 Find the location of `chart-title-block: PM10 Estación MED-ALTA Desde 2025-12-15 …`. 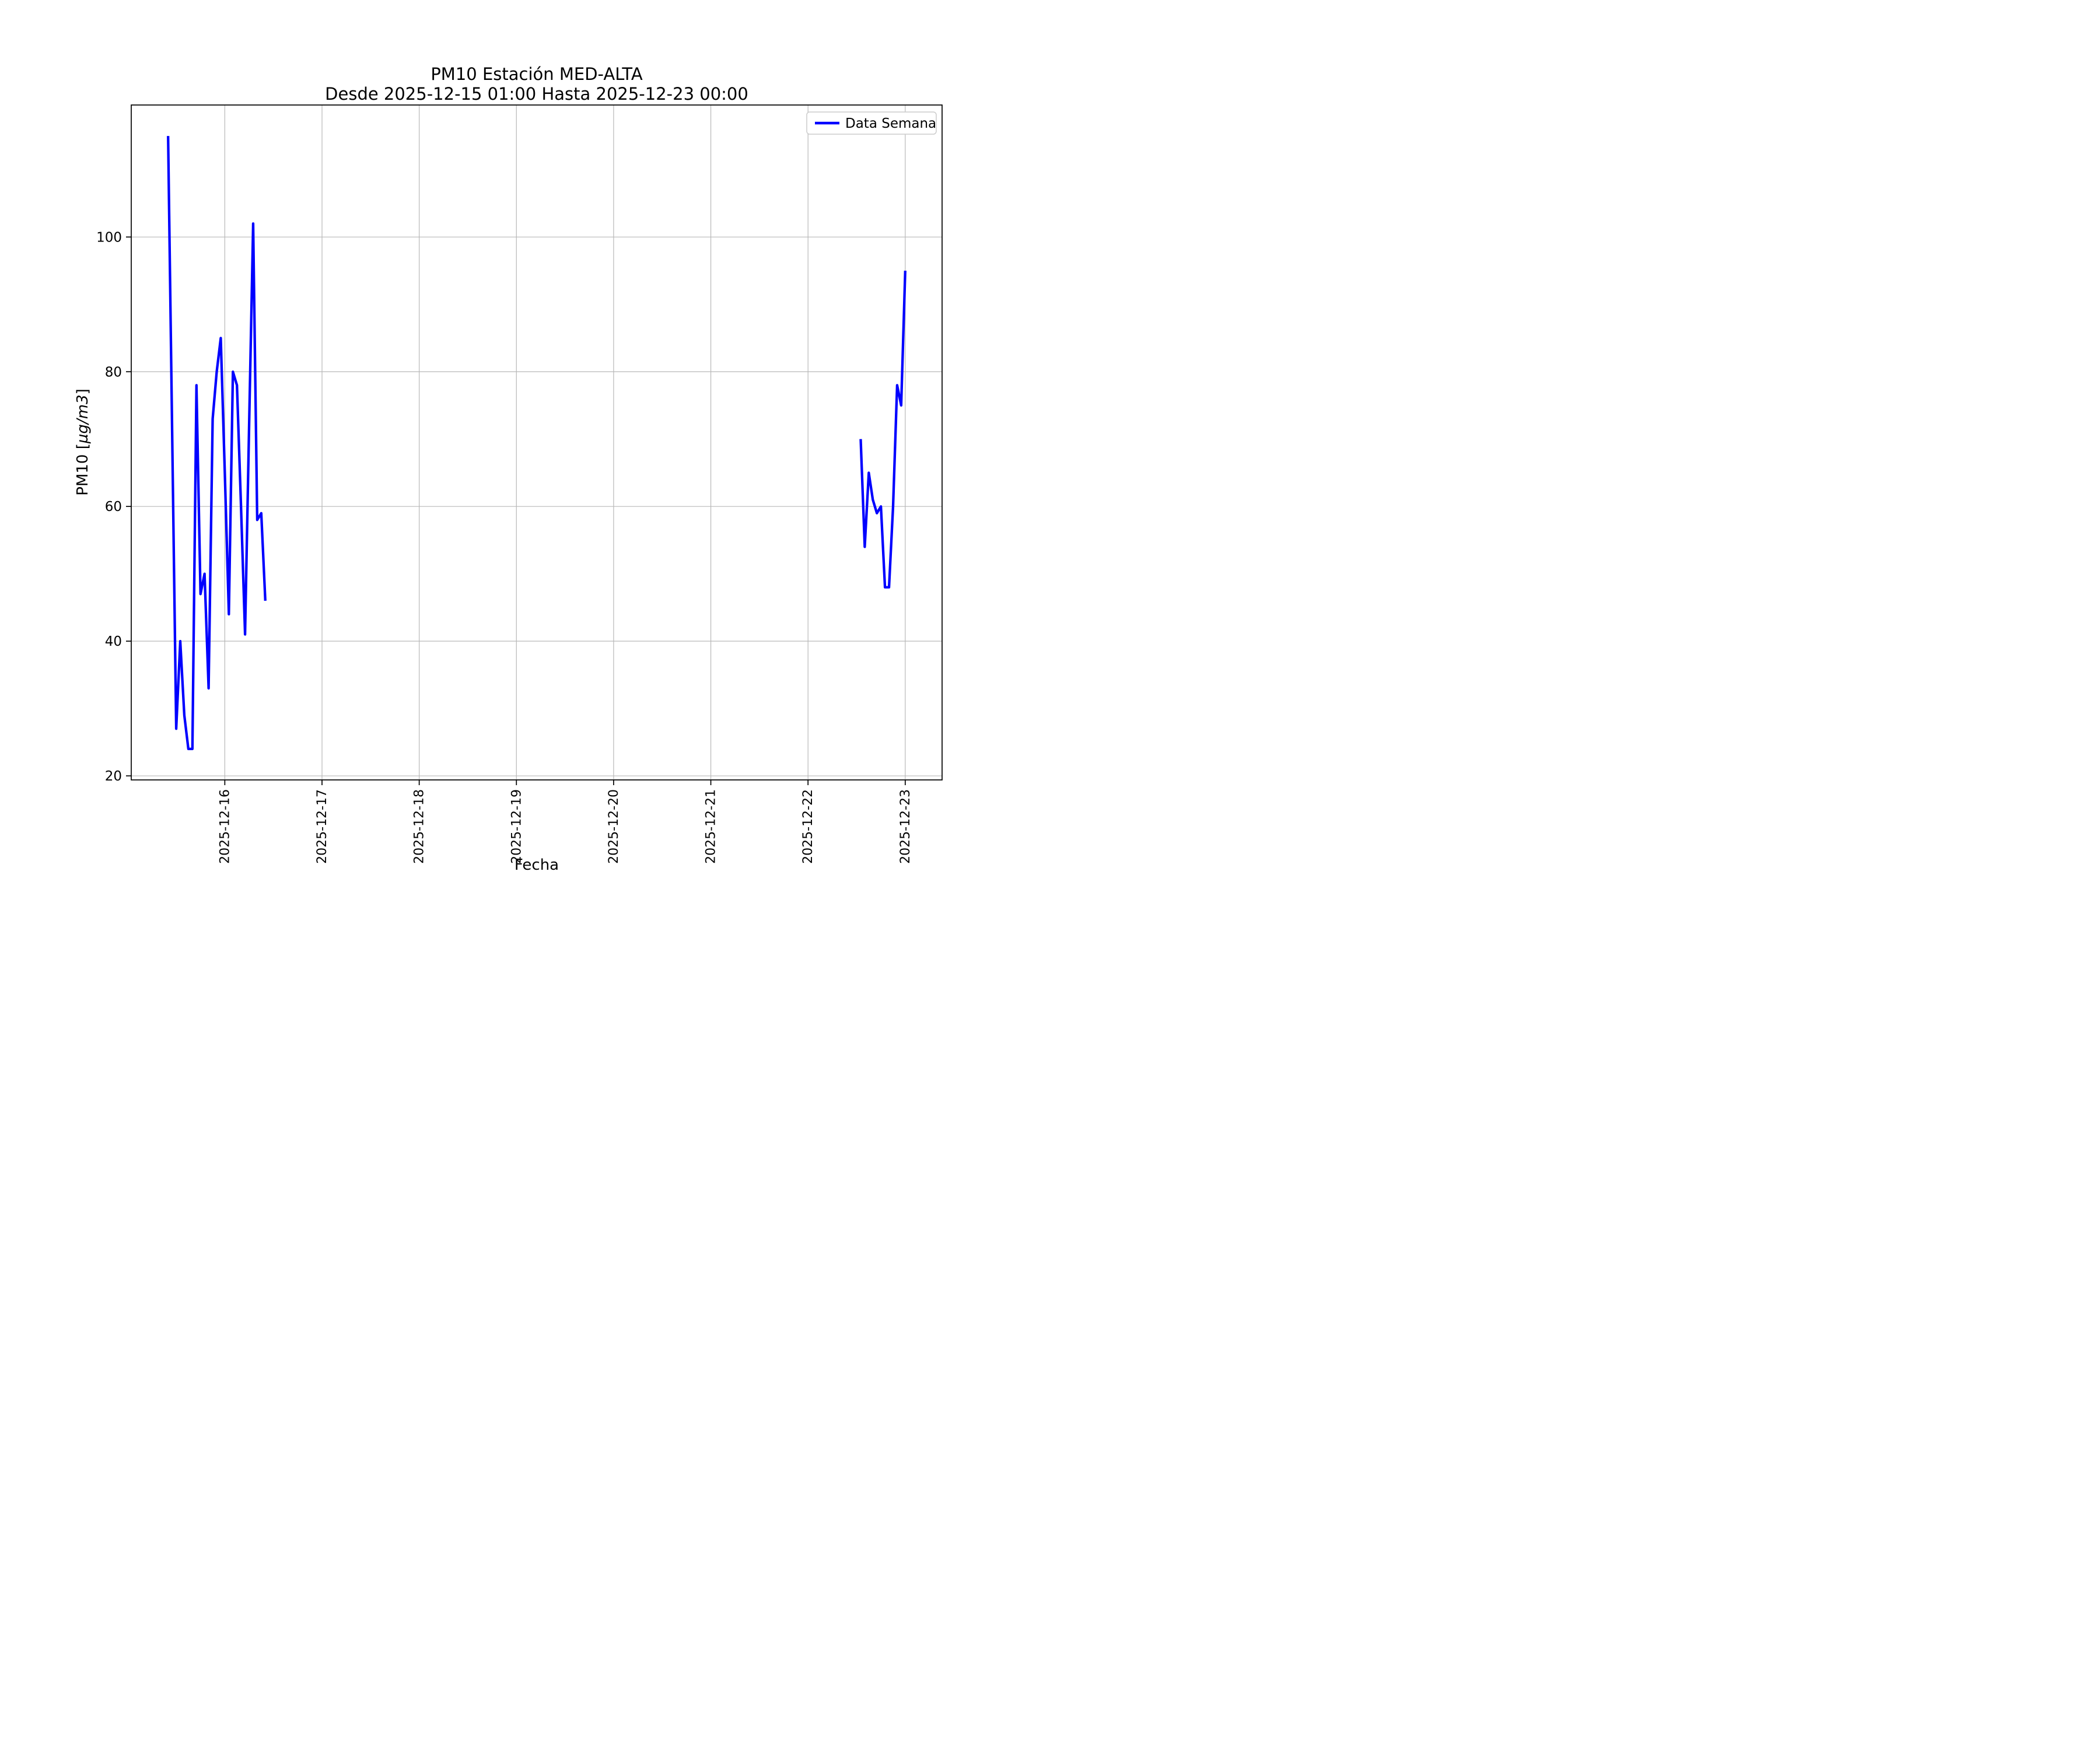

chart-title-block: PM10 Estación MED-ALTA Desde 2025-12-15 … is located at coordinates (536, 84).